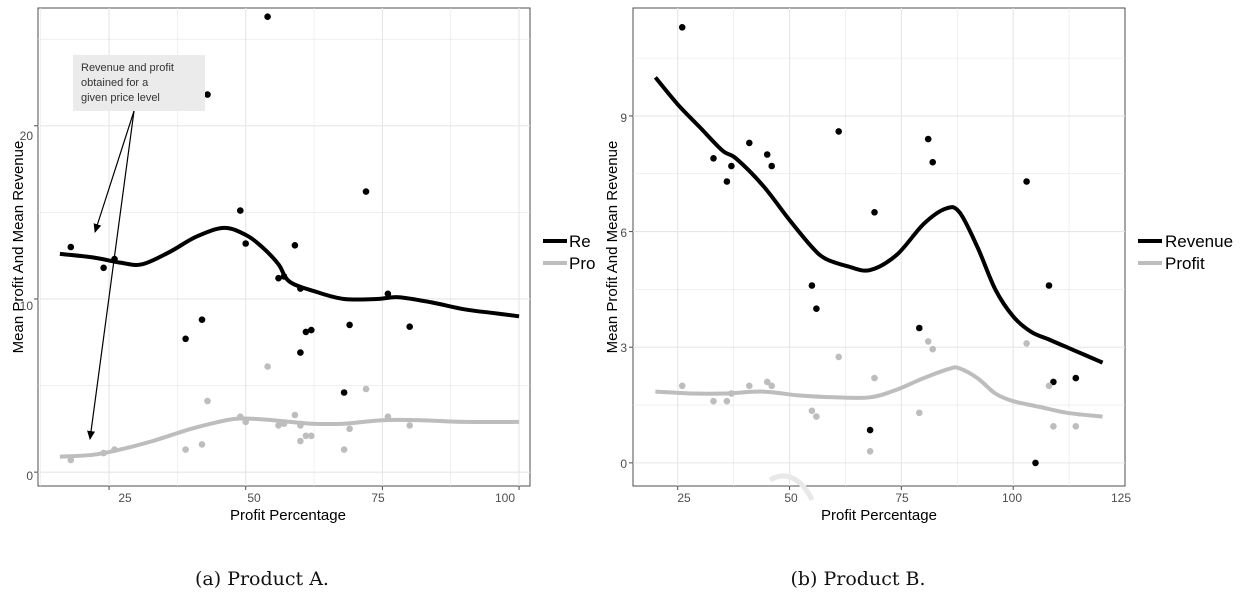 Image resolution: width=1250 pixels, height=600 pixels. What do you see at coordinates (29, 476) in the screenshot?
I see `y-tick-label: 0` at bounding box center [29, 476].